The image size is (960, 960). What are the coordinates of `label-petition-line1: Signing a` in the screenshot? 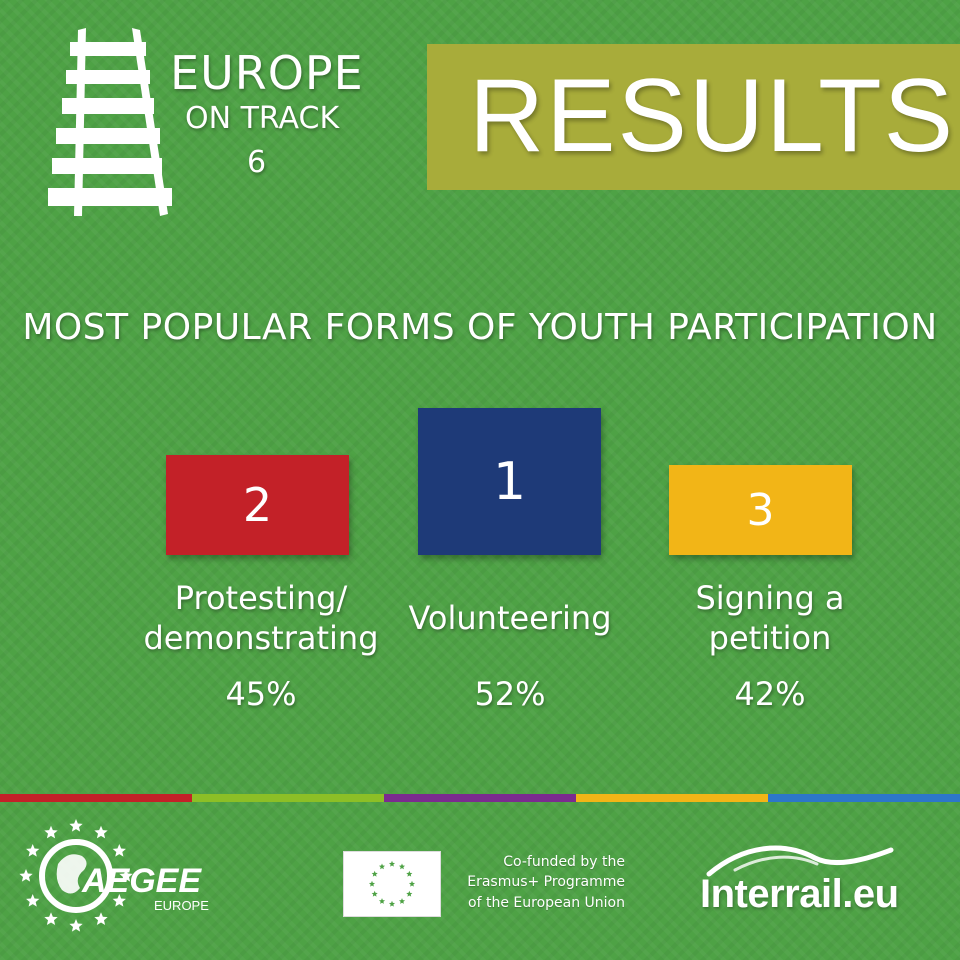 It's located at (770, 598).